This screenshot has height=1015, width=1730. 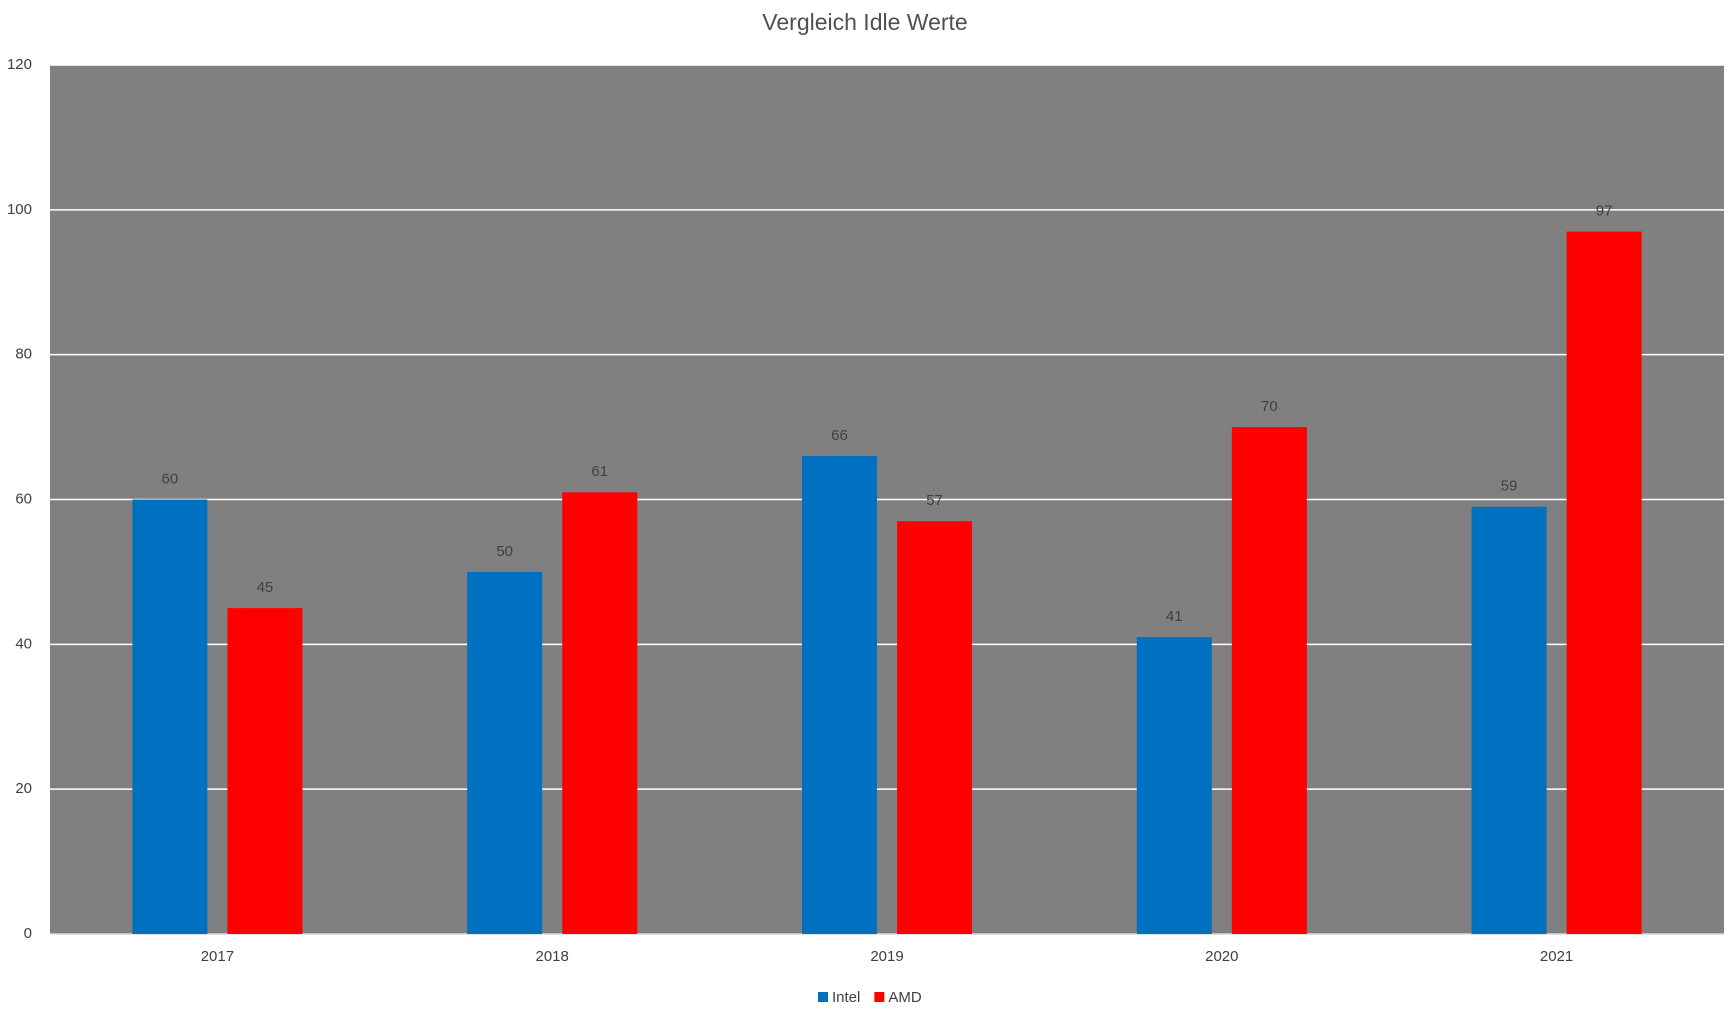 What do you see at coordinates (552, 956) in the screenshot?
I see `x-tick-label: 2018` at bounding box center [552, 956].